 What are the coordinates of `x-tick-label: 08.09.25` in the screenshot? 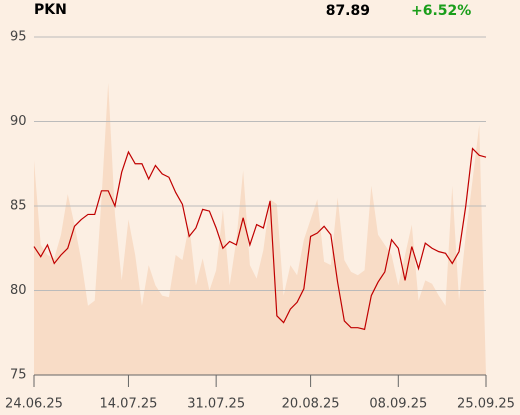 It's located at (398, 404).